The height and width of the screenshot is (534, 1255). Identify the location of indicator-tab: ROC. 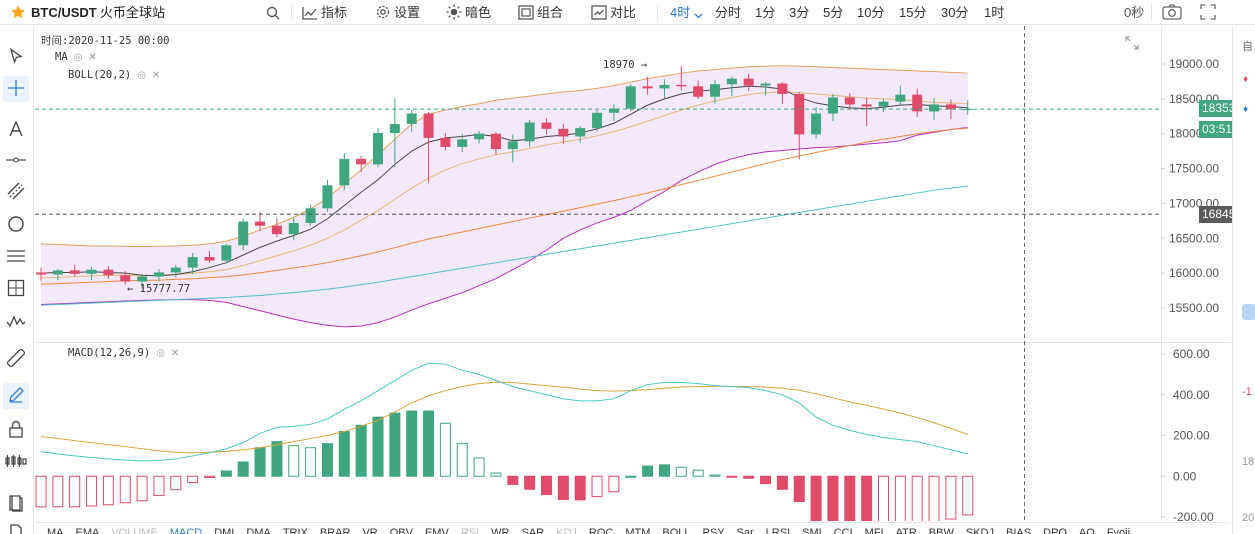
(601, 530).